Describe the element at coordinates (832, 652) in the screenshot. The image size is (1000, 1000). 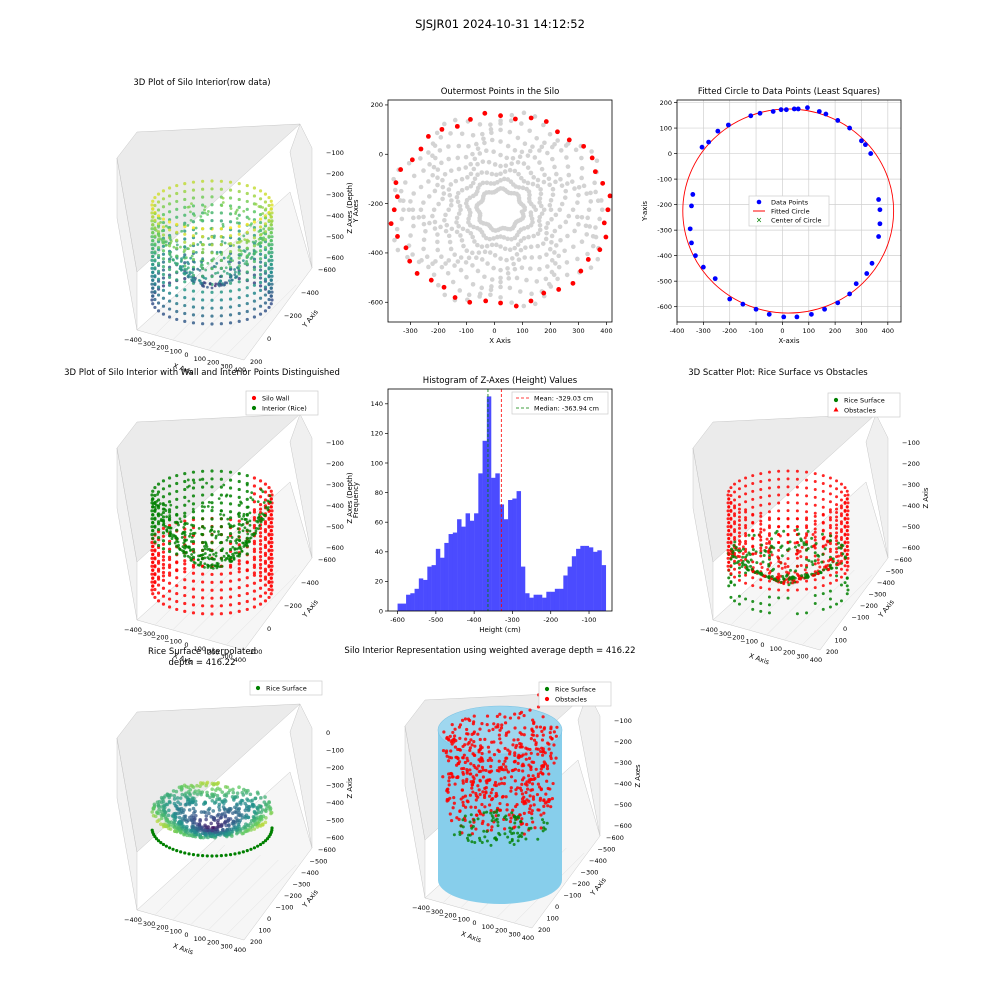
I see `y-tick-label: 200` at that location.